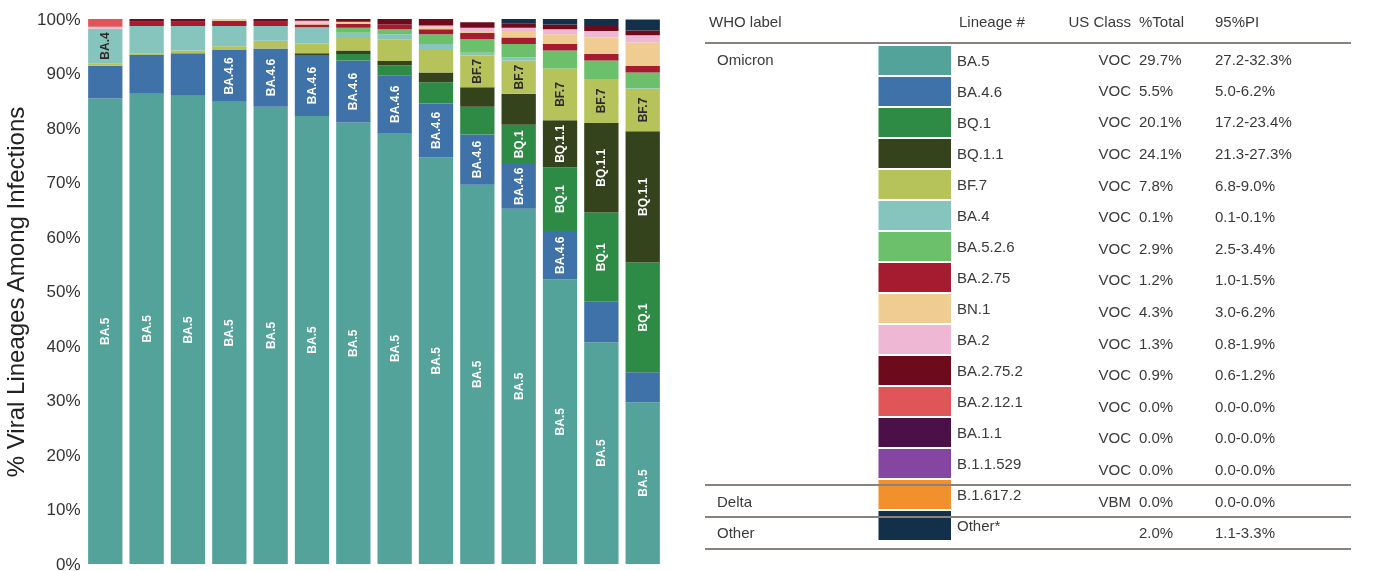  What do you see at coordinates (1156, 343) in the screenshot?
I see `text: 1.3%` at bounding box center [1156, 343].